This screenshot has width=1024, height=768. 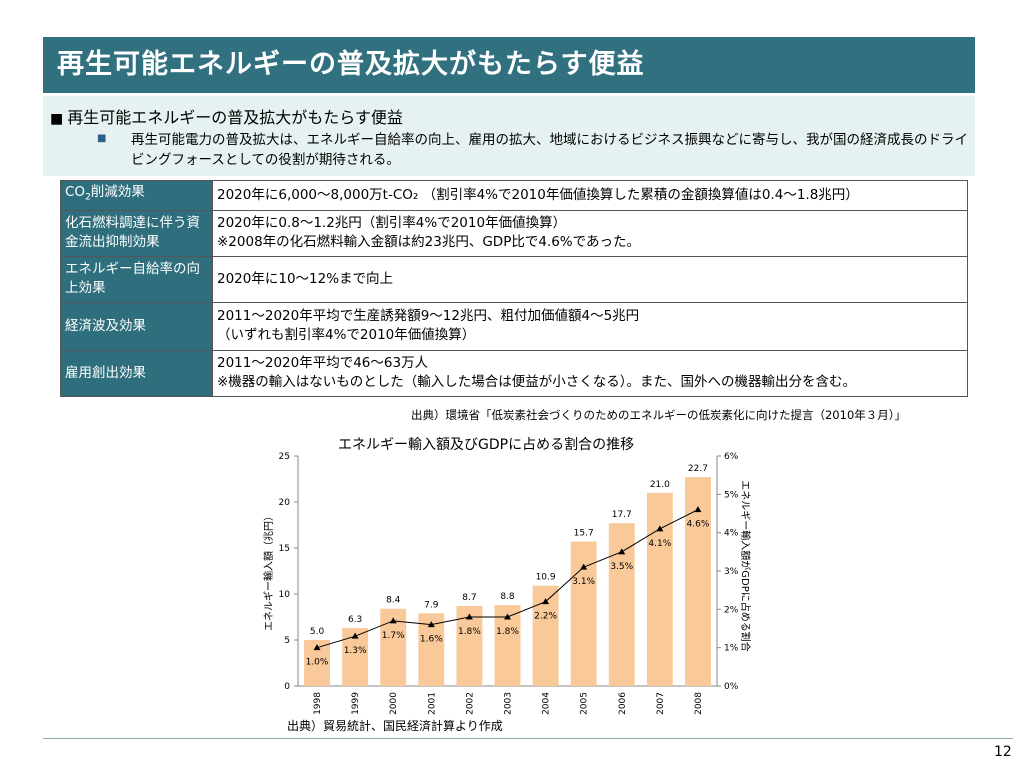 What do you see at coordinates (356, 703) in the screenshot?
I see `x-tick-label: 1999` at bounding box center [356, 703].